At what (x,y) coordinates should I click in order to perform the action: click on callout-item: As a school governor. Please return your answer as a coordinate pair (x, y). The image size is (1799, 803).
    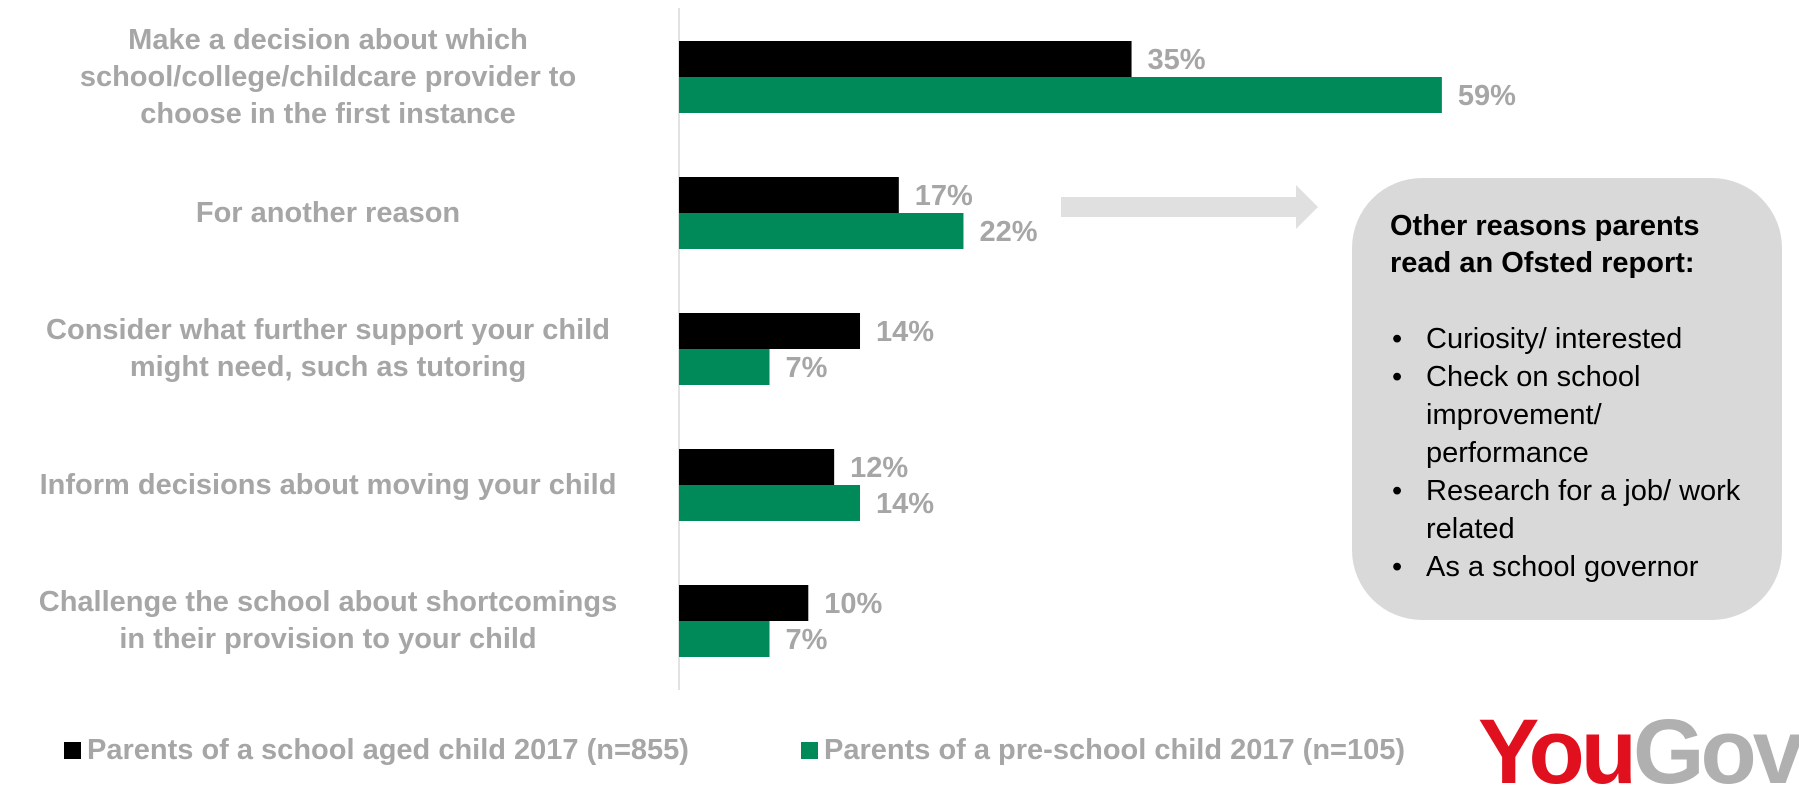
    Looking at the image, I should click on (1567, 567).